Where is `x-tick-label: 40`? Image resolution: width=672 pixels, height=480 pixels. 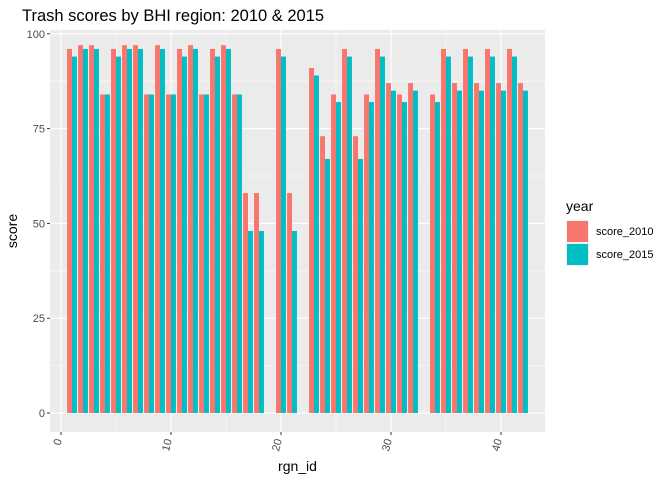
x-tick-label: 40 is located at coordinates (497, 445).